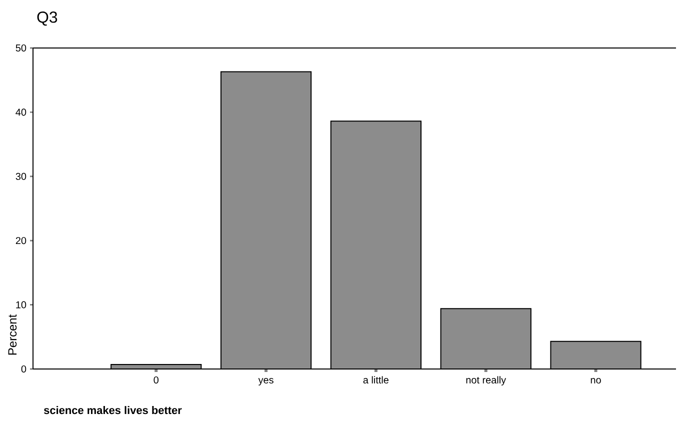 The height and width of the screenshot is (435, 678). What do you see at coordinates (375, 380) in the screenshot?
I see `x-tick-label: a little` at bounding box center [375, 380].